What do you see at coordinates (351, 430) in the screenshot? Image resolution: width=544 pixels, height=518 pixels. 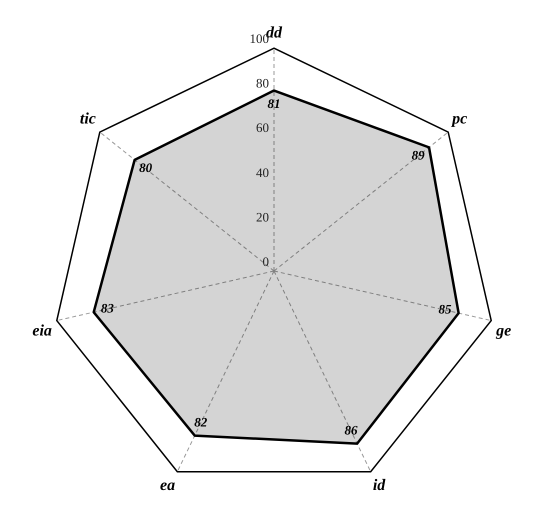 I see `data-label: 86` at bounding box center [351, 430].